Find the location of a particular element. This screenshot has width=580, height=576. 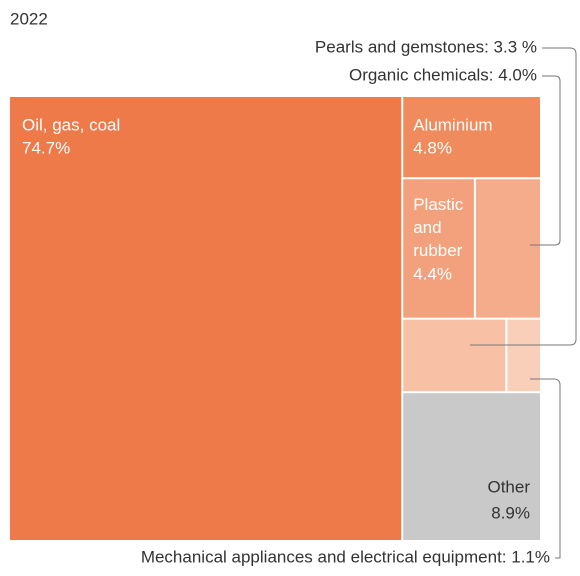

cell-label: Oil, gas, coal is located at coordinates (71, 124).